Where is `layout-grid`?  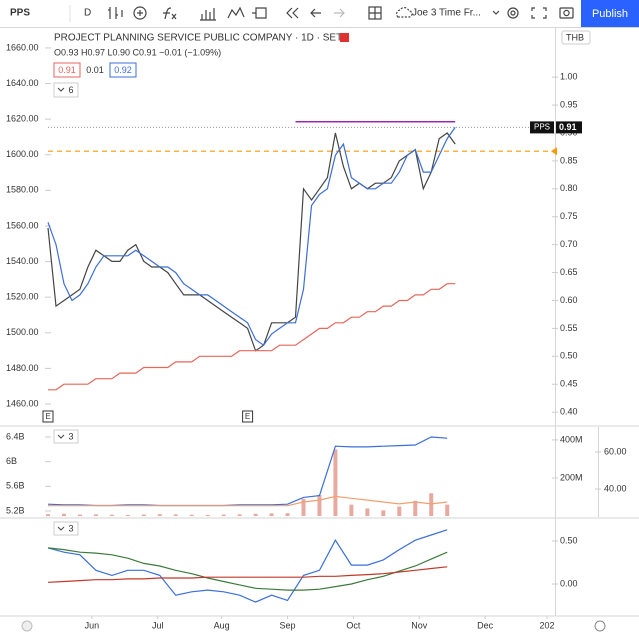
layout-grid is located at coordinates (375, 13).